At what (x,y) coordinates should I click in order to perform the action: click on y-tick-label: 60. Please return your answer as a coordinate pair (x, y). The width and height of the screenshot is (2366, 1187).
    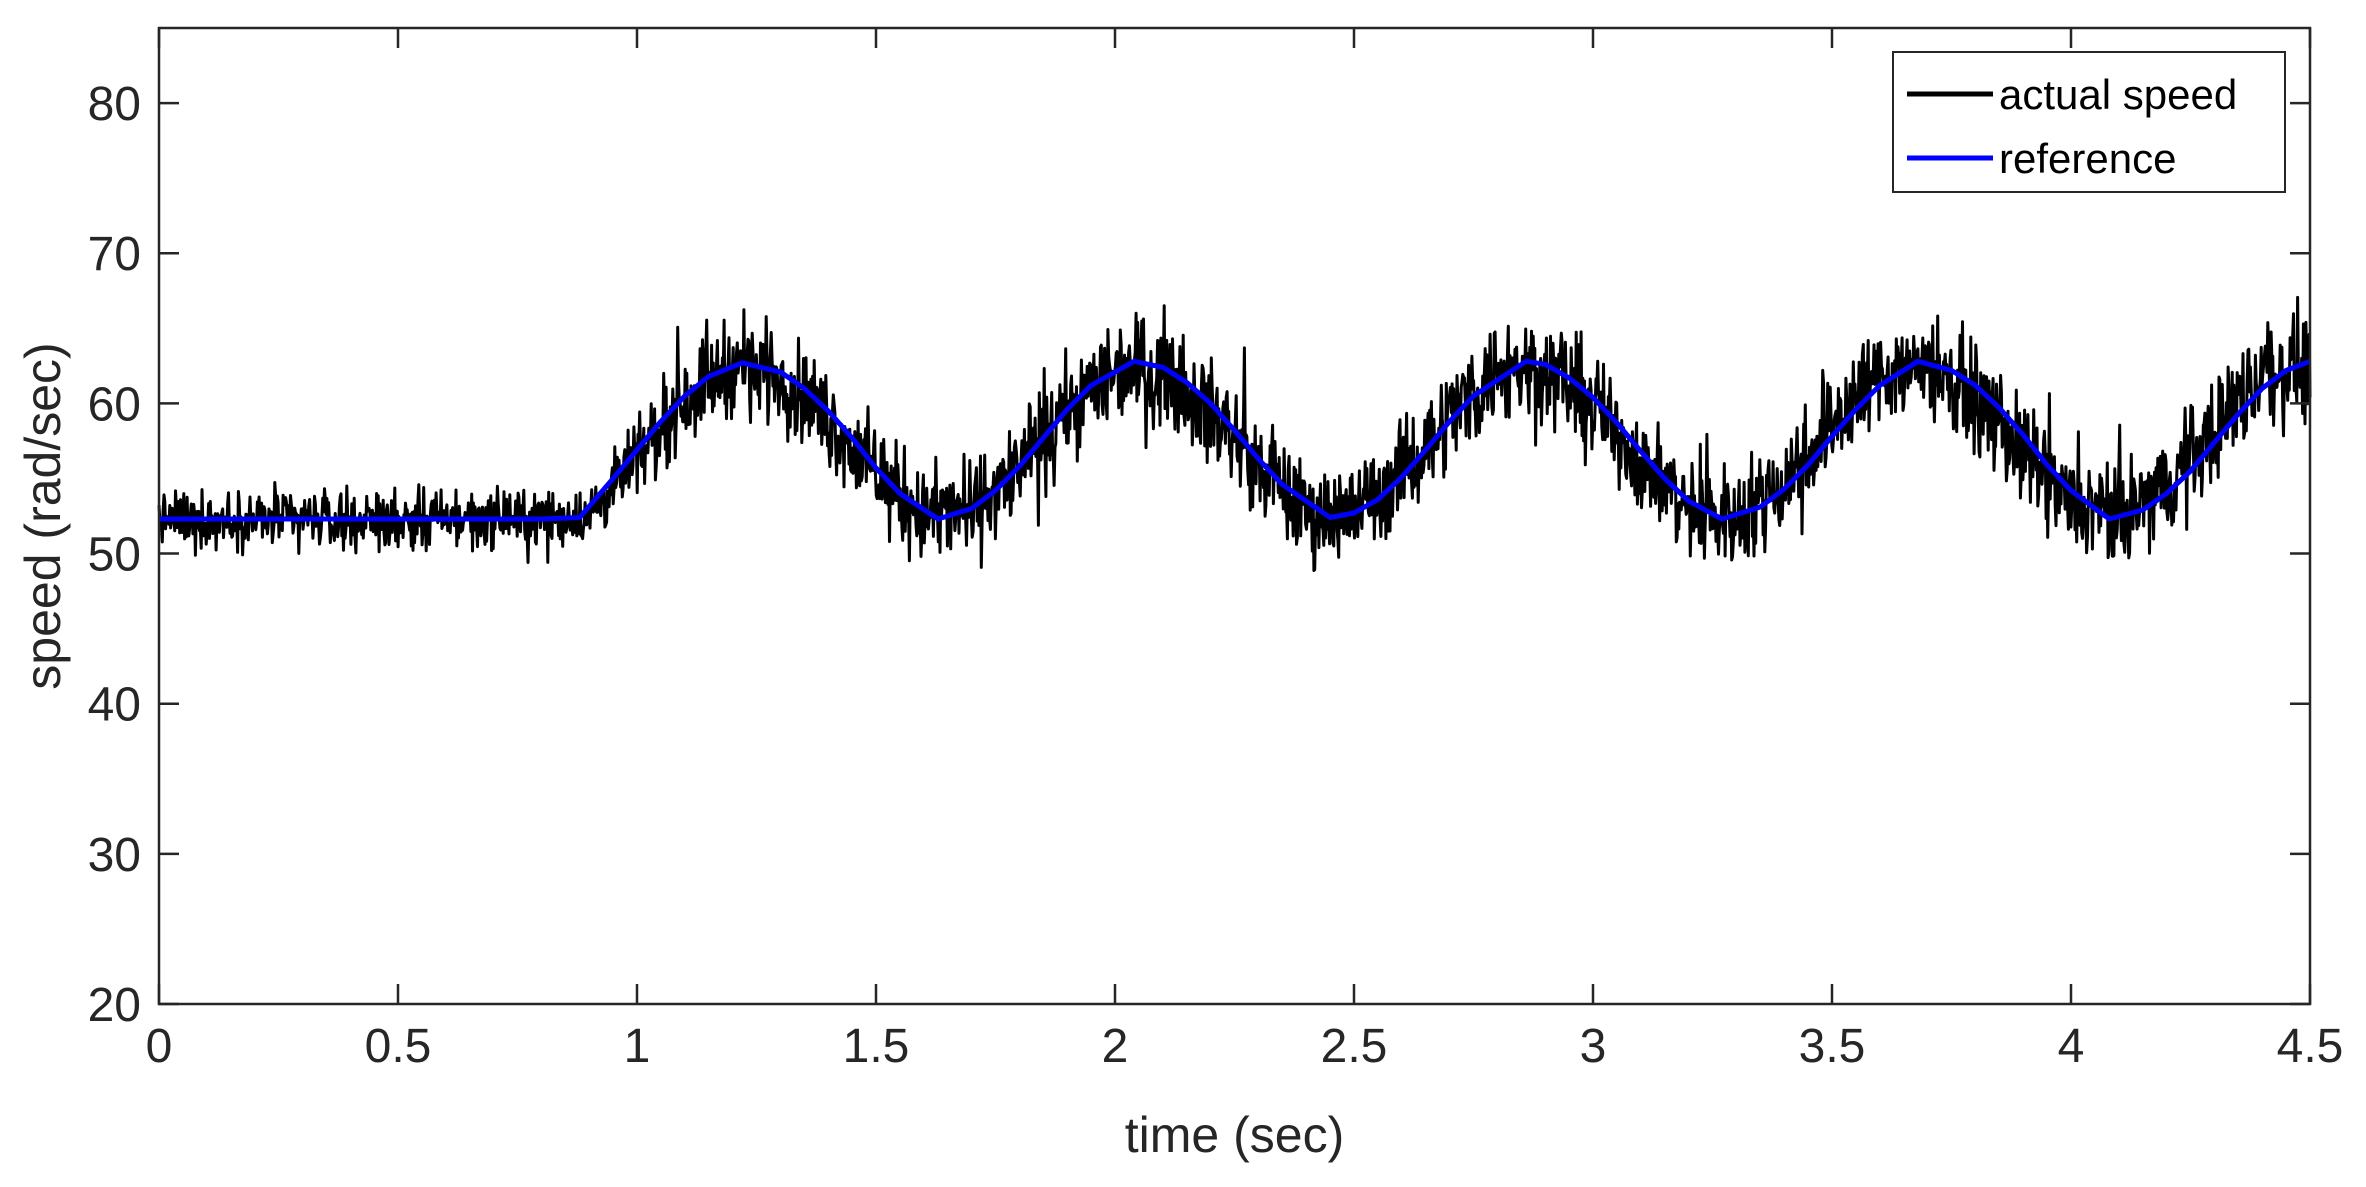
    Looking at the image, I should click on (114, 404).